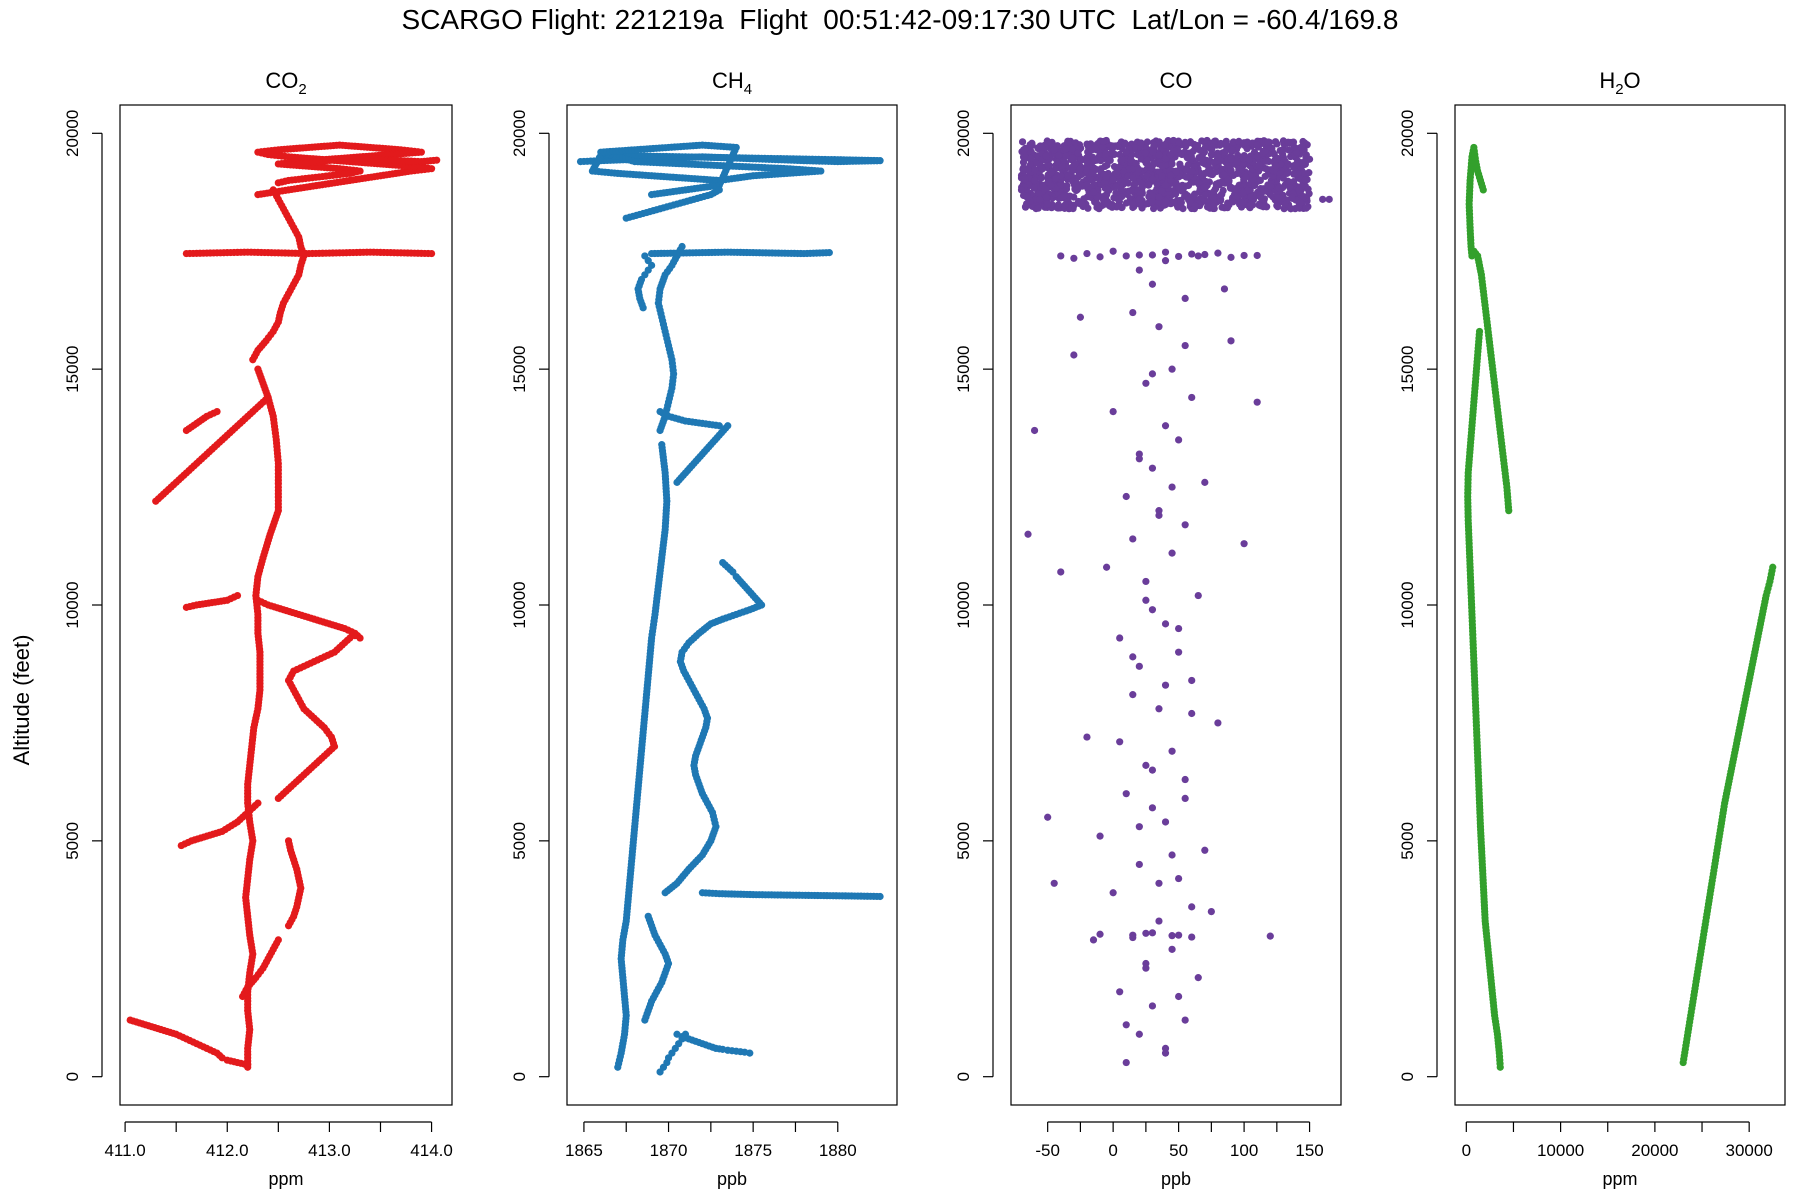 The width and height of the screenshot is (1800, 1200). Describe the element at coordinates (1619, 1179) in the screenshot. I see `x-axis-unit: ppm` at that location.